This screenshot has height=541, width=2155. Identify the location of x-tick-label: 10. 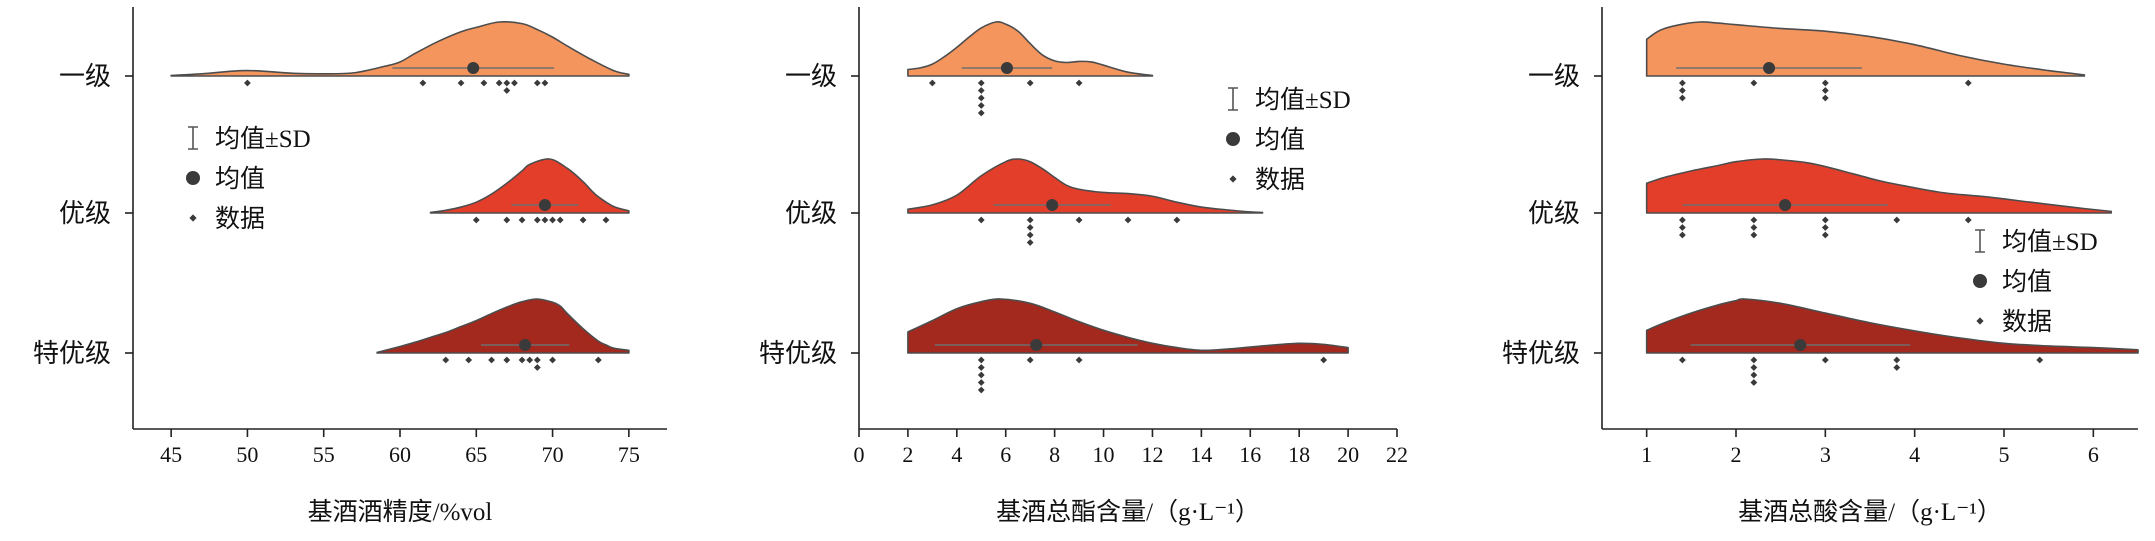
(1104, 454).